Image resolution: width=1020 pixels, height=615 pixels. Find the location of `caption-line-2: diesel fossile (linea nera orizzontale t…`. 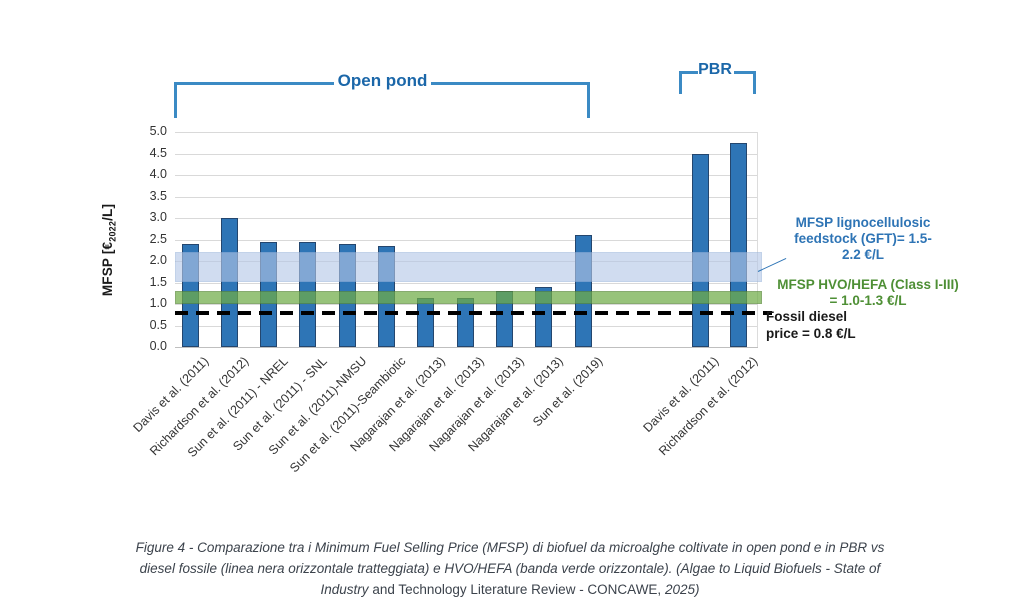

caption-line-2: diesel fossile (linea nera orizzontale t… is located at coordinates (510, 568).